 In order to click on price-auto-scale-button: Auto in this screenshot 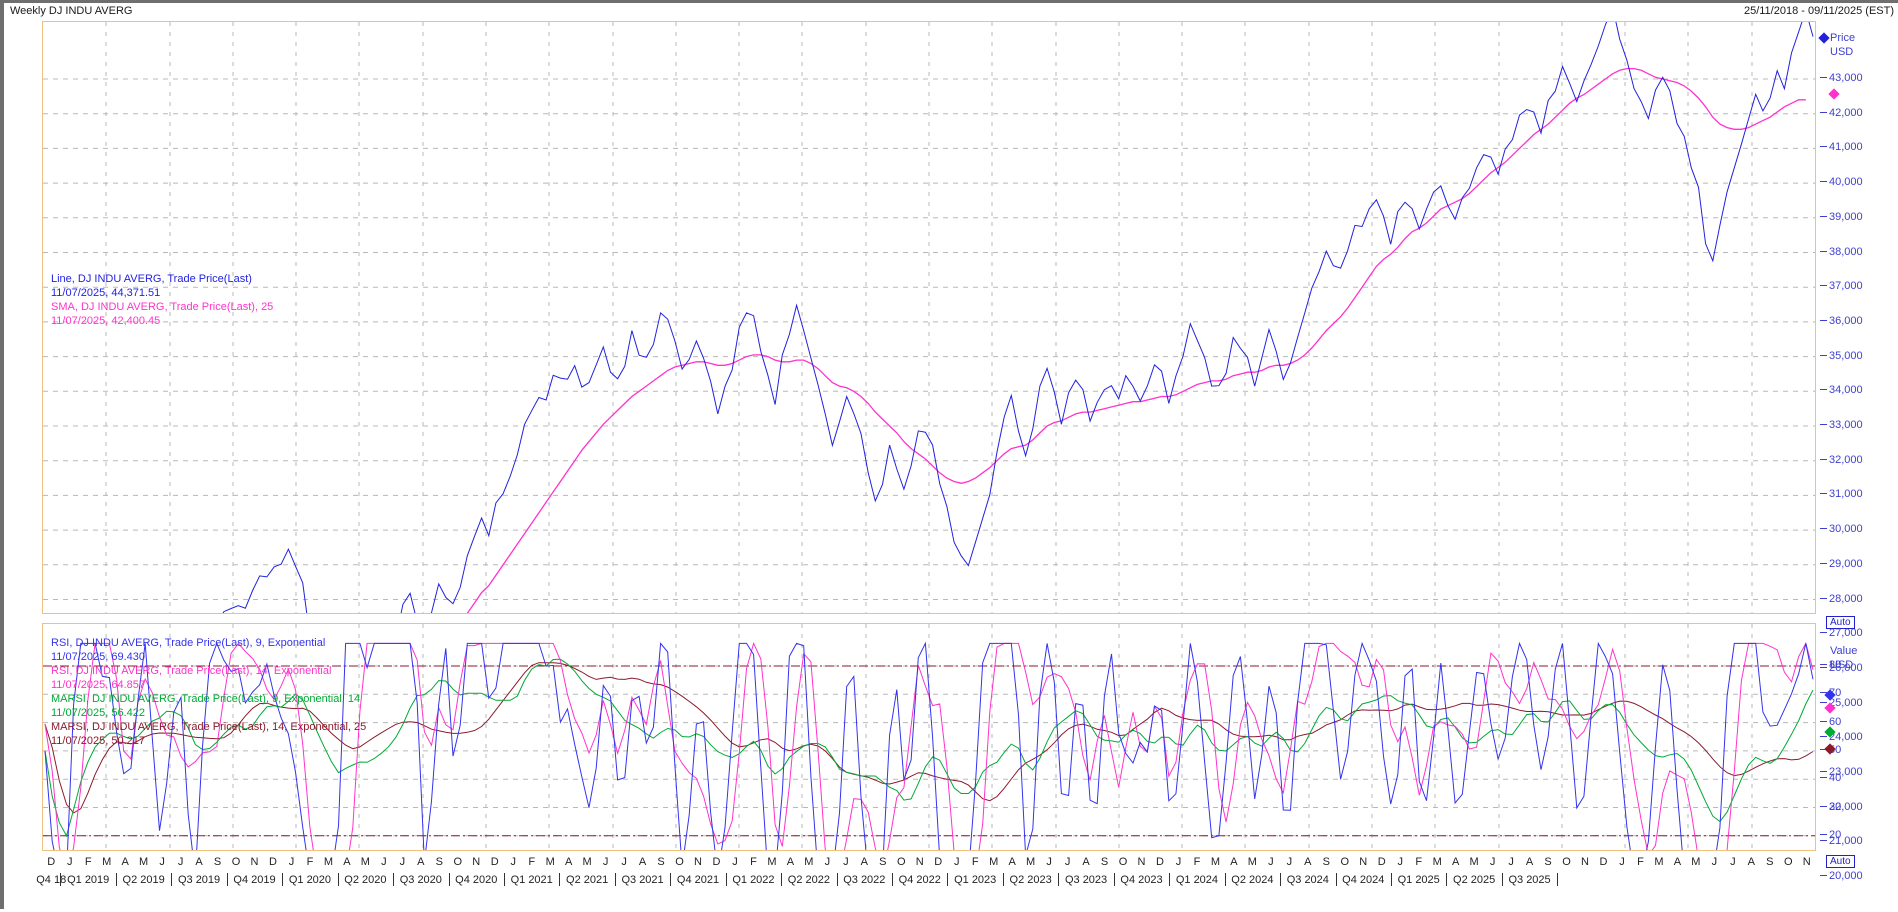, I will do `click(1840, 622)`.